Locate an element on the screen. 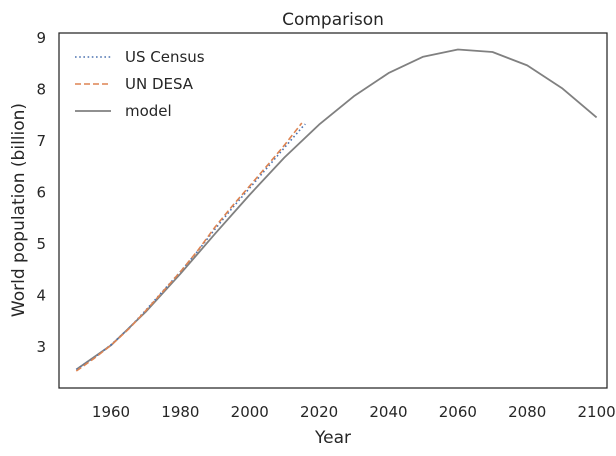  y-tick-labels: 3 4 5 6 7 8 9 is located at coordinates (41, 192).